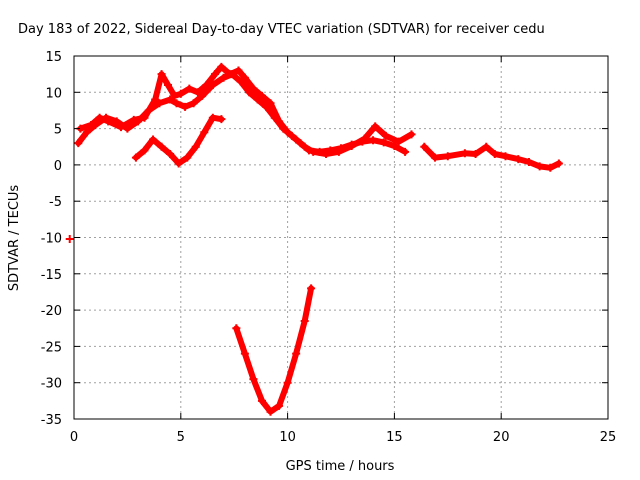  Describe the element at coordinates (51, 311) in the screenshot. I see `y-tick-label: -20` at that location.